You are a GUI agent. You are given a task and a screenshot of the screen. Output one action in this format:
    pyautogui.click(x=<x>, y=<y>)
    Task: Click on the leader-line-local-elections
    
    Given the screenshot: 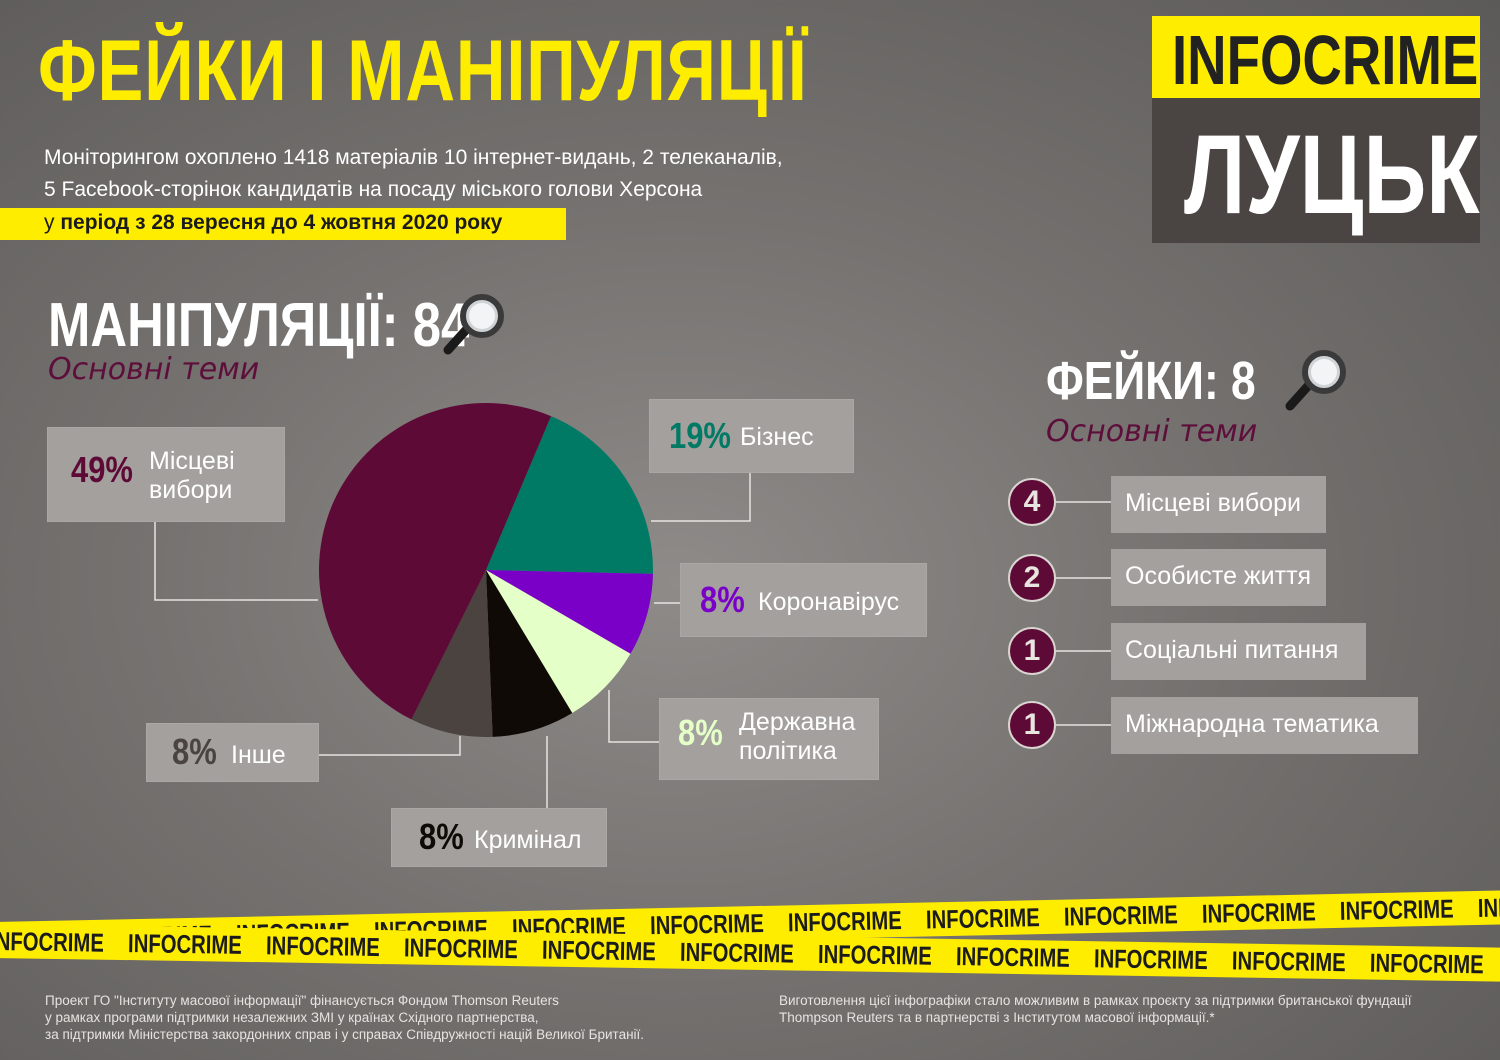 What is the action you would take?
    pyautogui.click(x=236, y=561)
    